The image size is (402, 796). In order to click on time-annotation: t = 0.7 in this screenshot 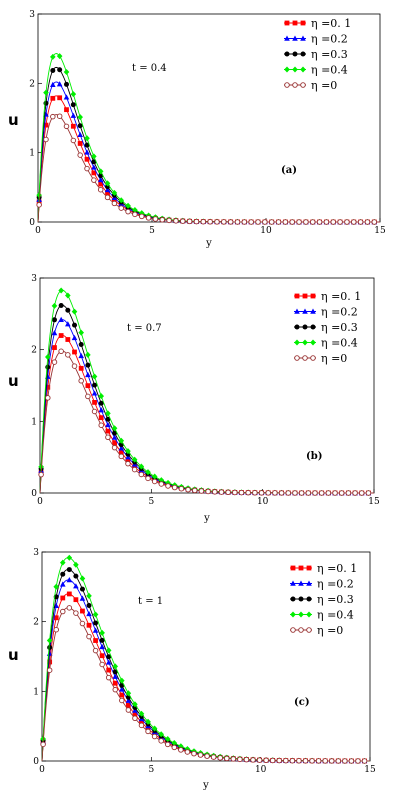, I will do `click(144, 328)`.